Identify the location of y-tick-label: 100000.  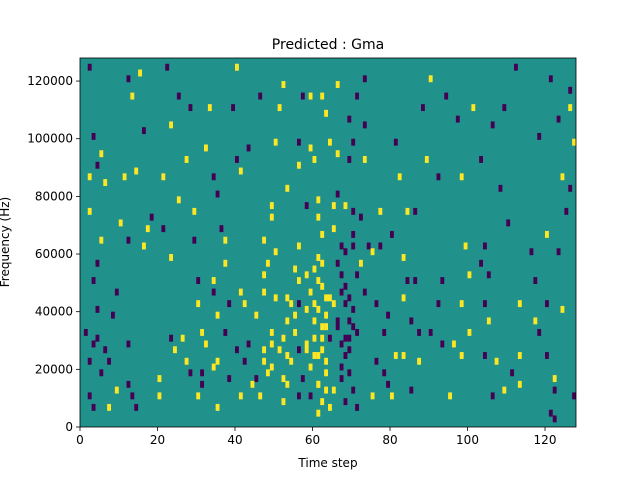
(50, 139).